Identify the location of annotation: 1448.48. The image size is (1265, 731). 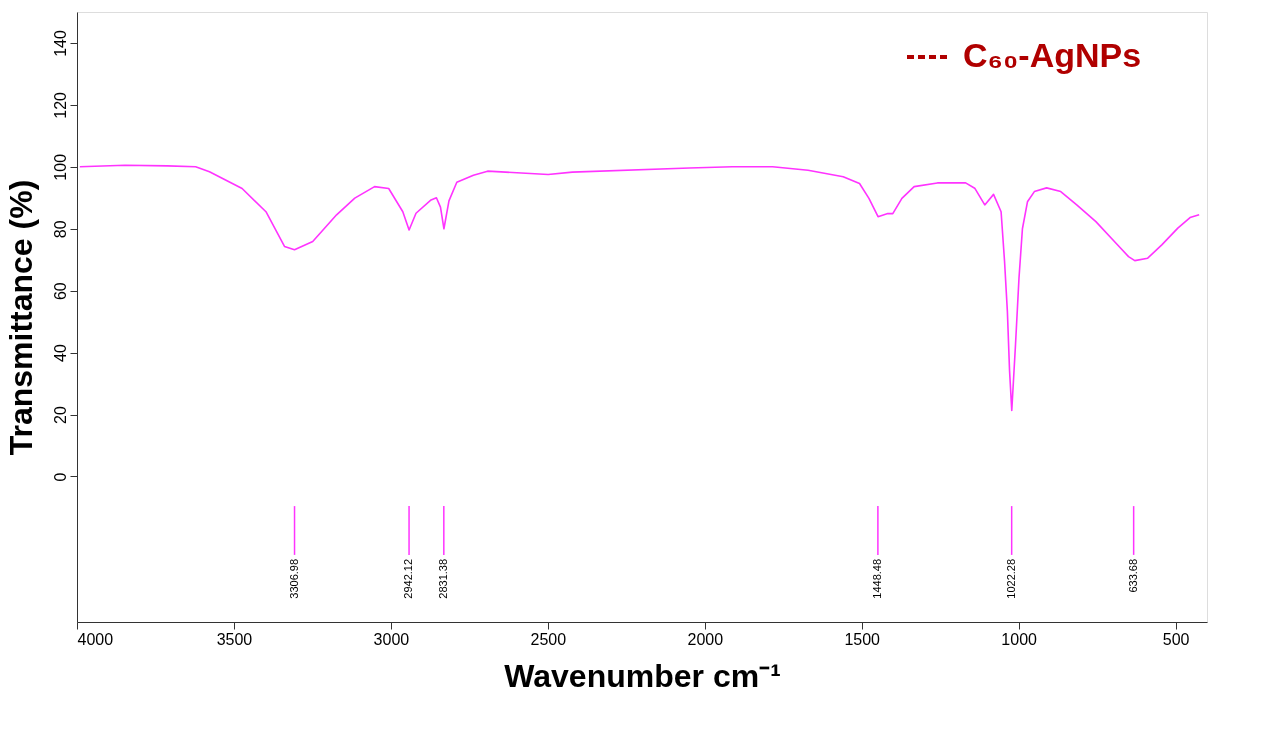
(876, 578).